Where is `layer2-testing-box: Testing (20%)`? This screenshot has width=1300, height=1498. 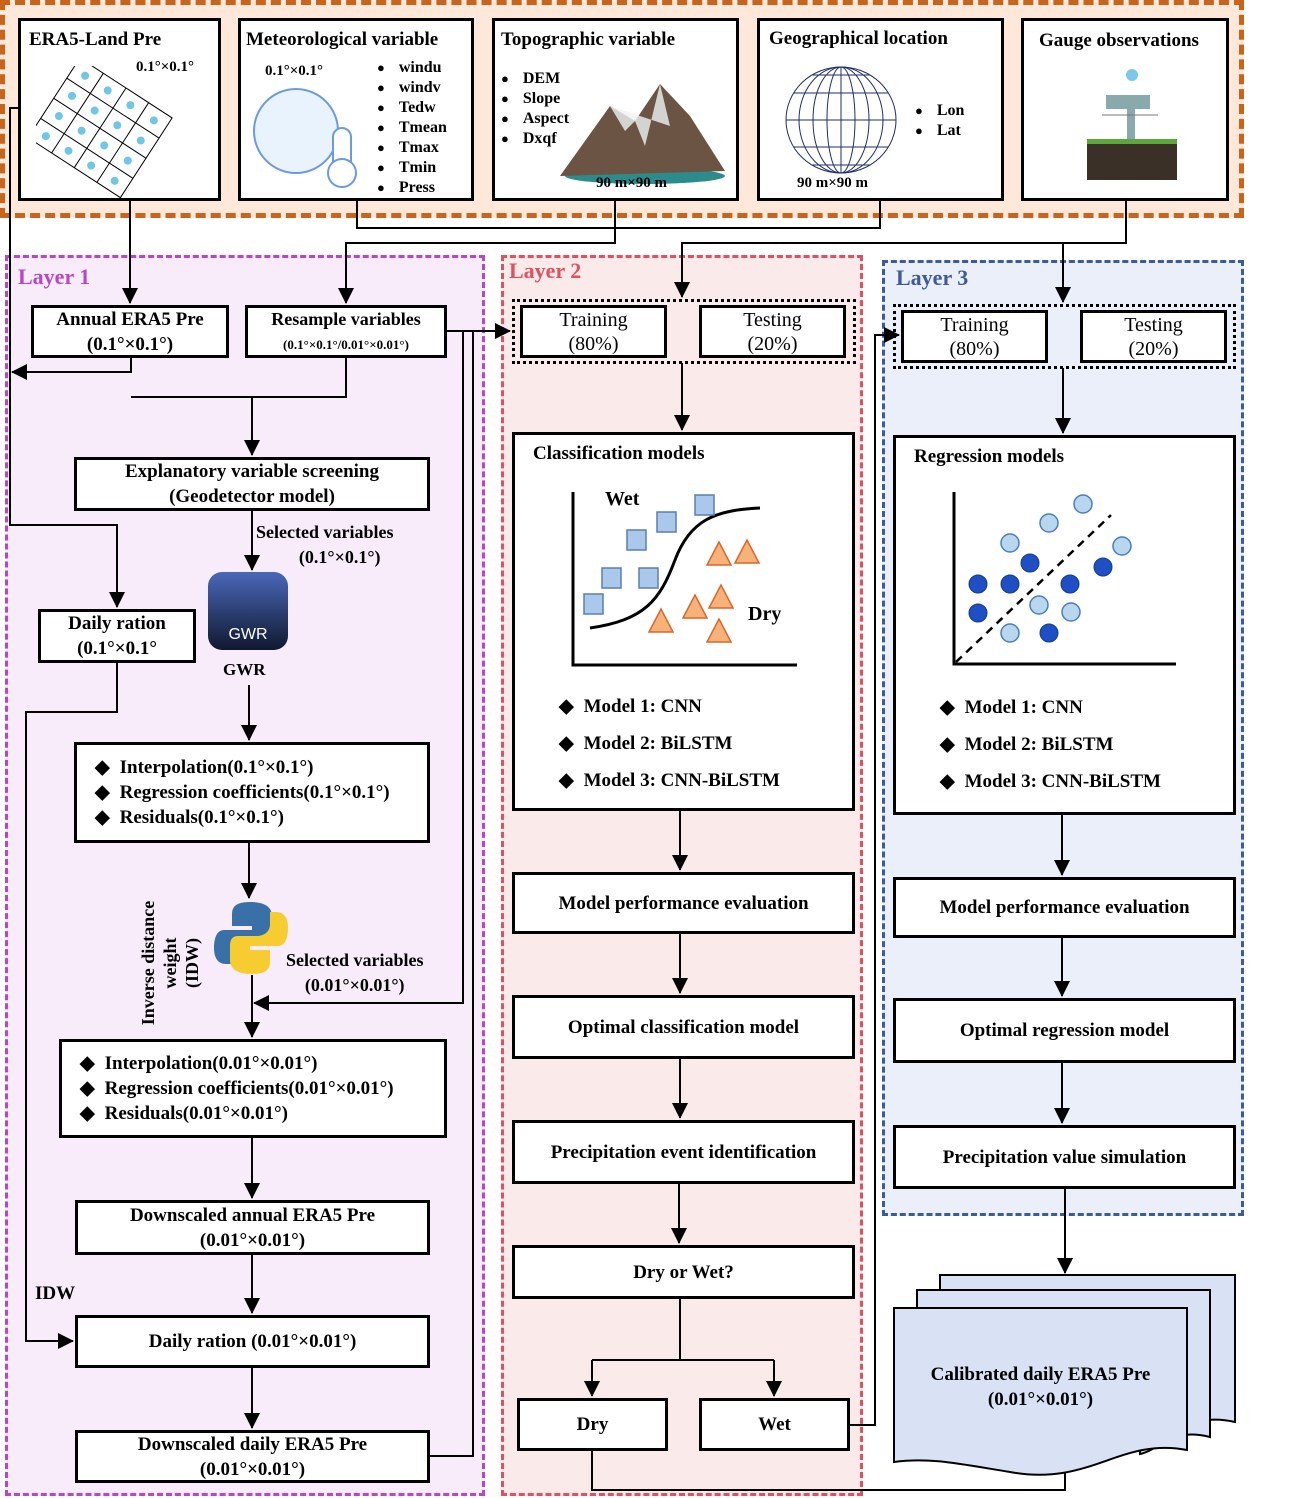
layer2-testing-box: Testing (20%) is located at coordinates (772, 331).